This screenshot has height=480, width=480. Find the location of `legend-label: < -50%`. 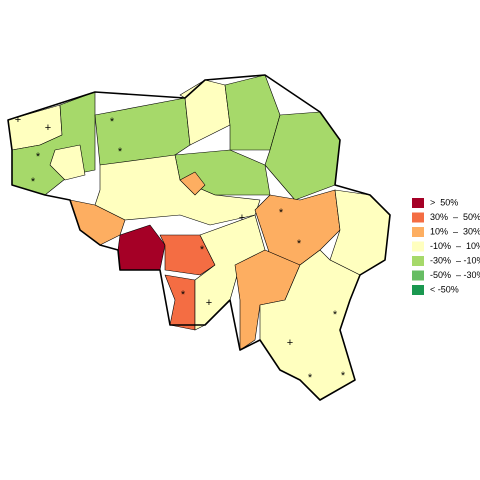

legend-label: < -50% is located at coordinates (444, 289).